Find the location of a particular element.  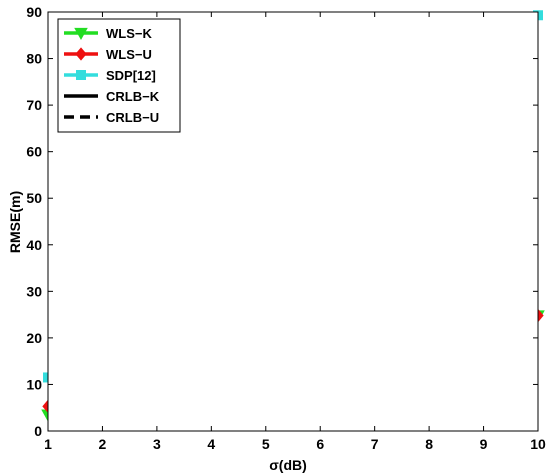

x-tick-label: 2 is located at coordinates (103, 444).